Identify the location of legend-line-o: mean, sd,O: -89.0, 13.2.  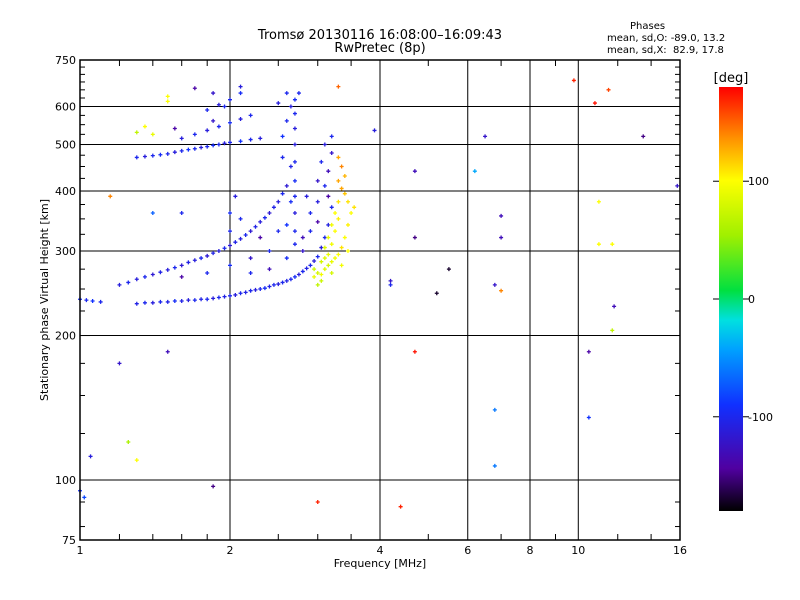
(666, 38).